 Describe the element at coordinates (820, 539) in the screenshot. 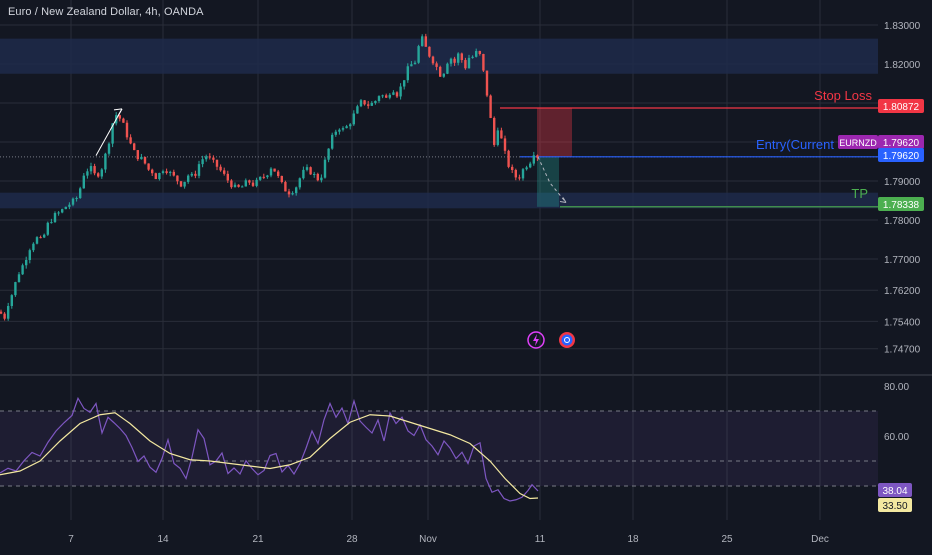

I see `time-tick-label: Dec` at that location.